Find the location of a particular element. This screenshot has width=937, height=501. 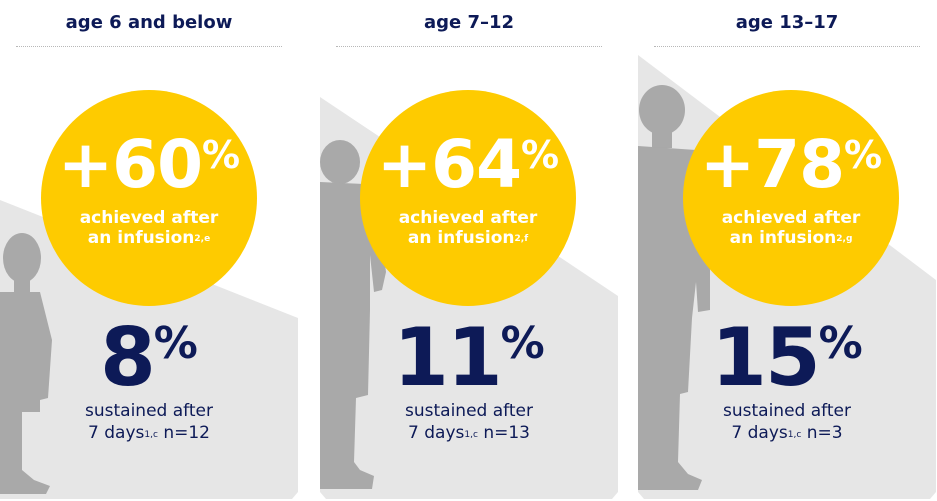

sample-size: n=12 is located at coordinates (183, 433).